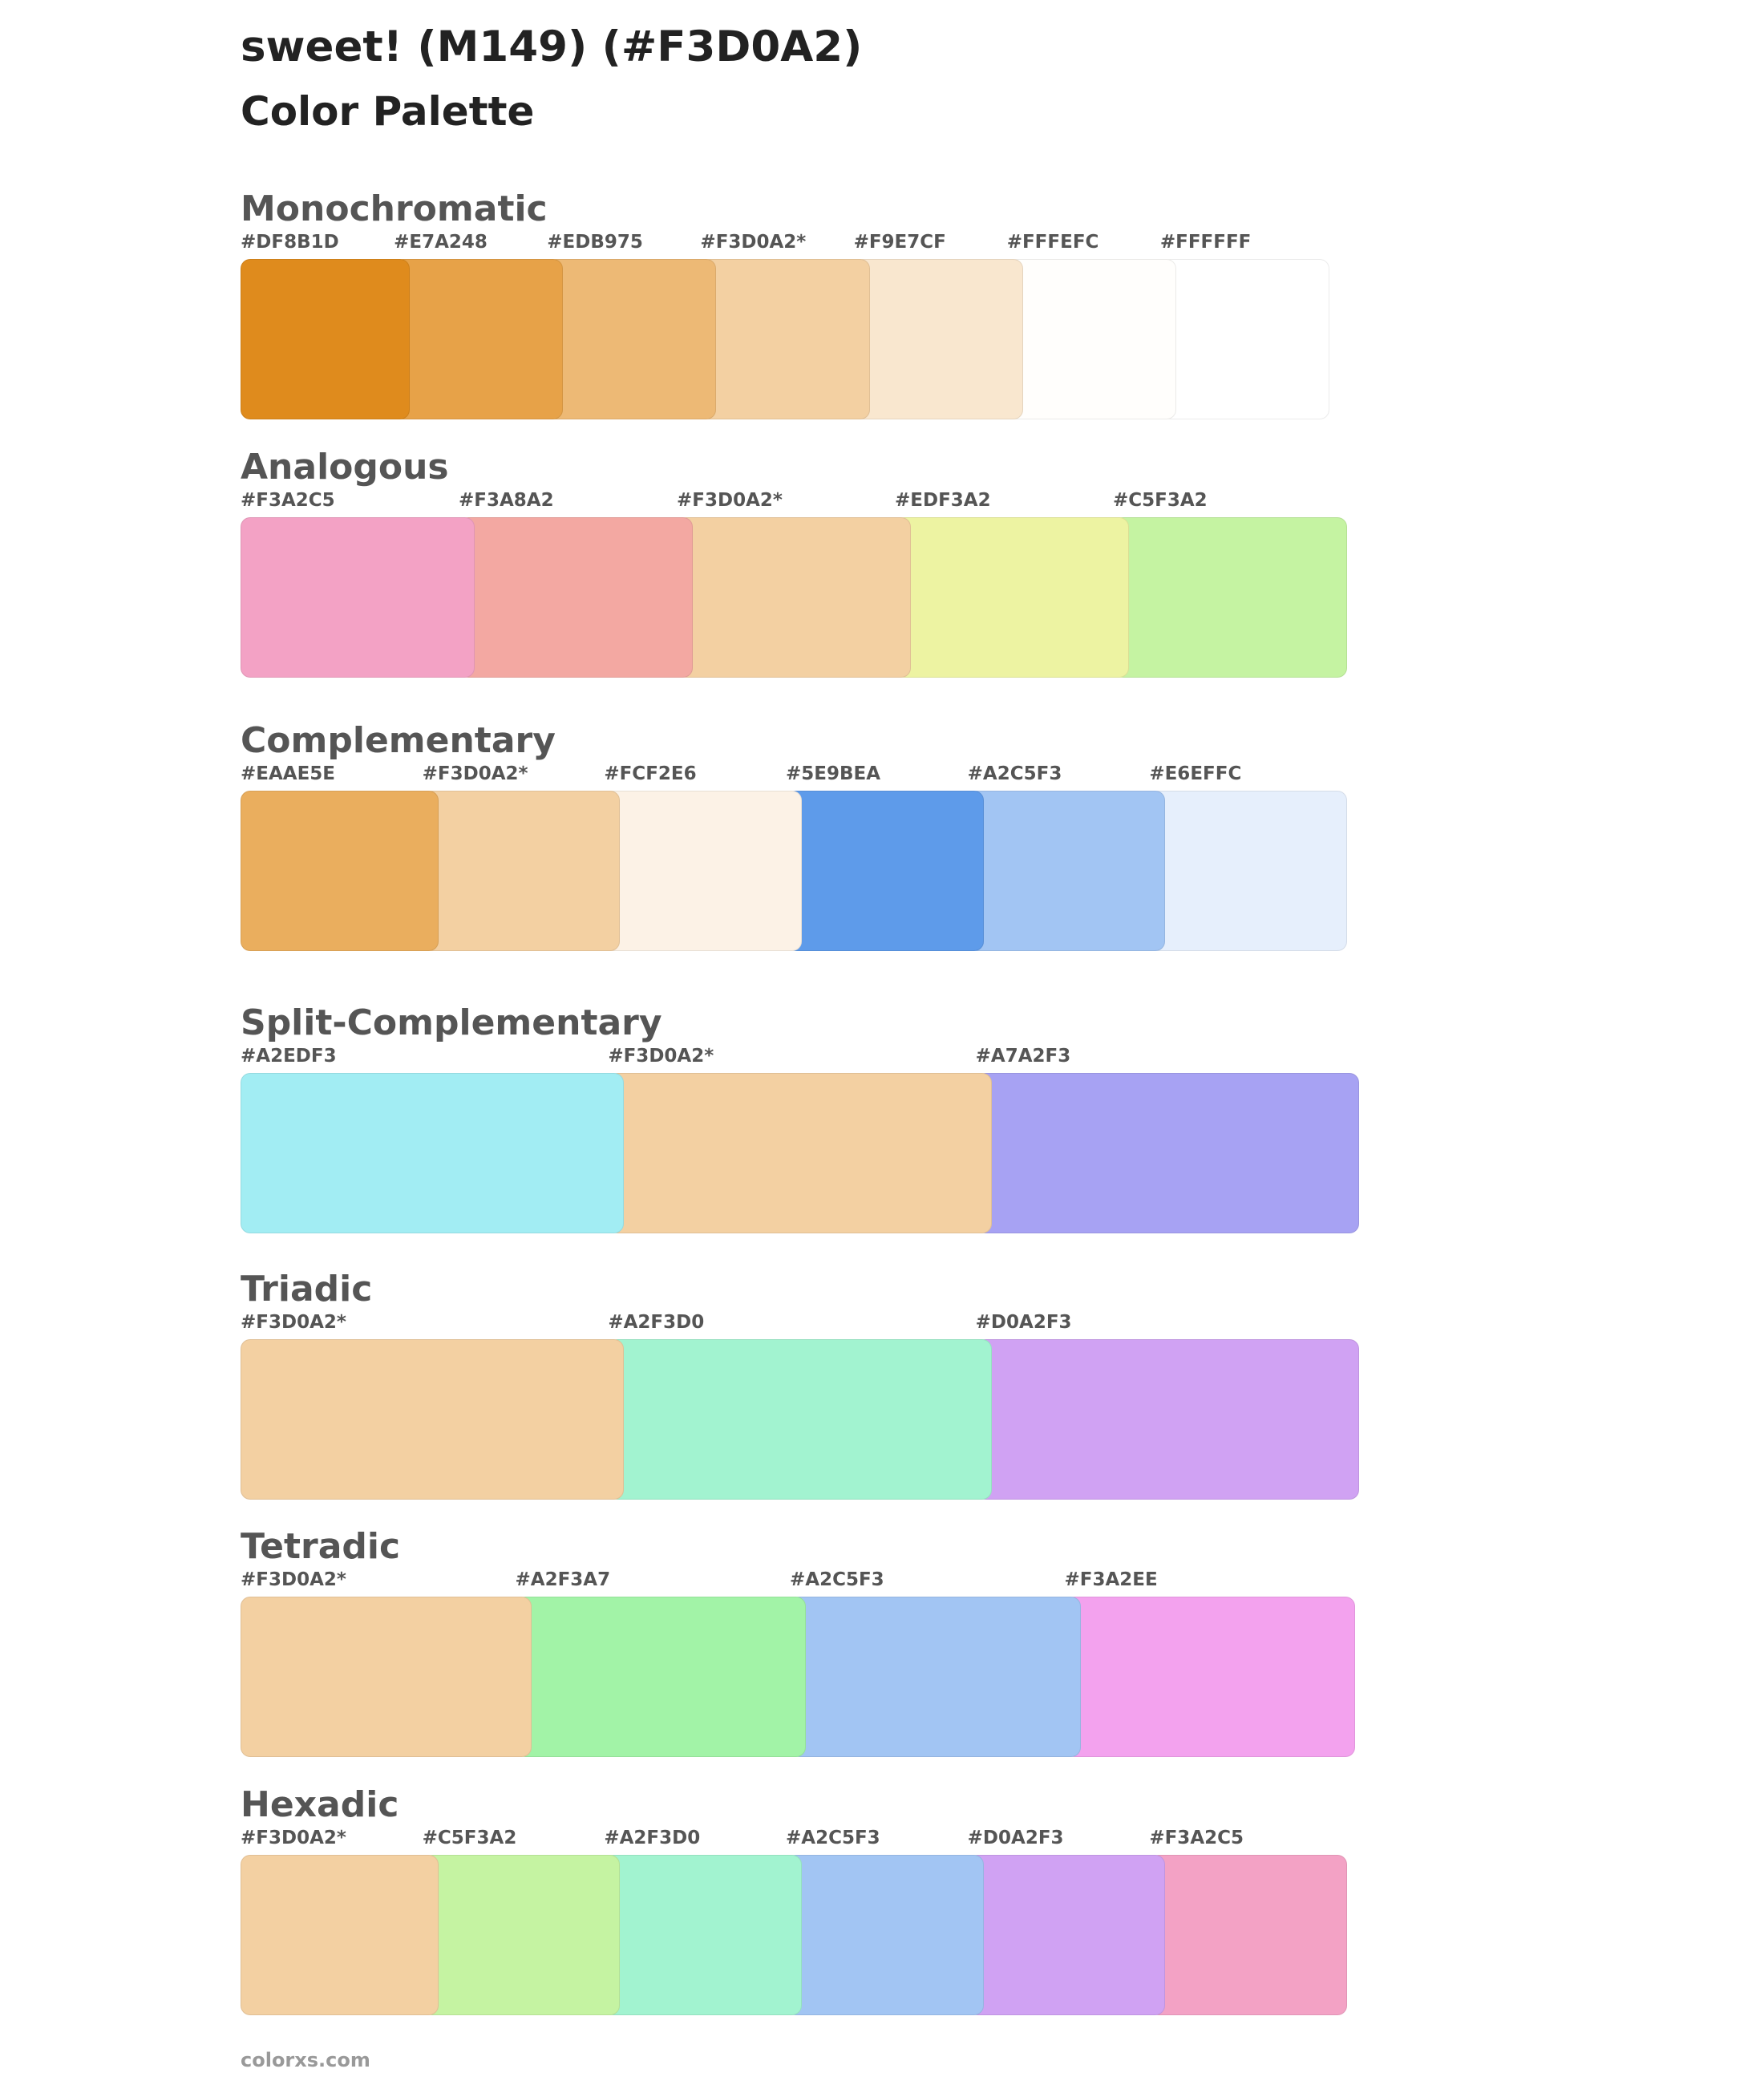  I want to click on swatch-labels: #F3D0A2* #A2F3D0 #D0A2F3, so click(800, 1325).